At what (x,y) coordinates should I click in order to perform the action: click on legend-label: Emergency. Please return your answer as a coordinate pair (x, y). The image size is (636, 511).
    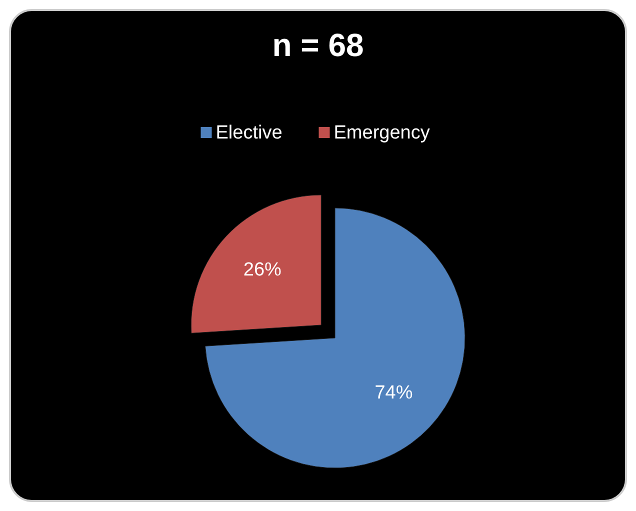
    Looking at the image, I should click on (382, 133).